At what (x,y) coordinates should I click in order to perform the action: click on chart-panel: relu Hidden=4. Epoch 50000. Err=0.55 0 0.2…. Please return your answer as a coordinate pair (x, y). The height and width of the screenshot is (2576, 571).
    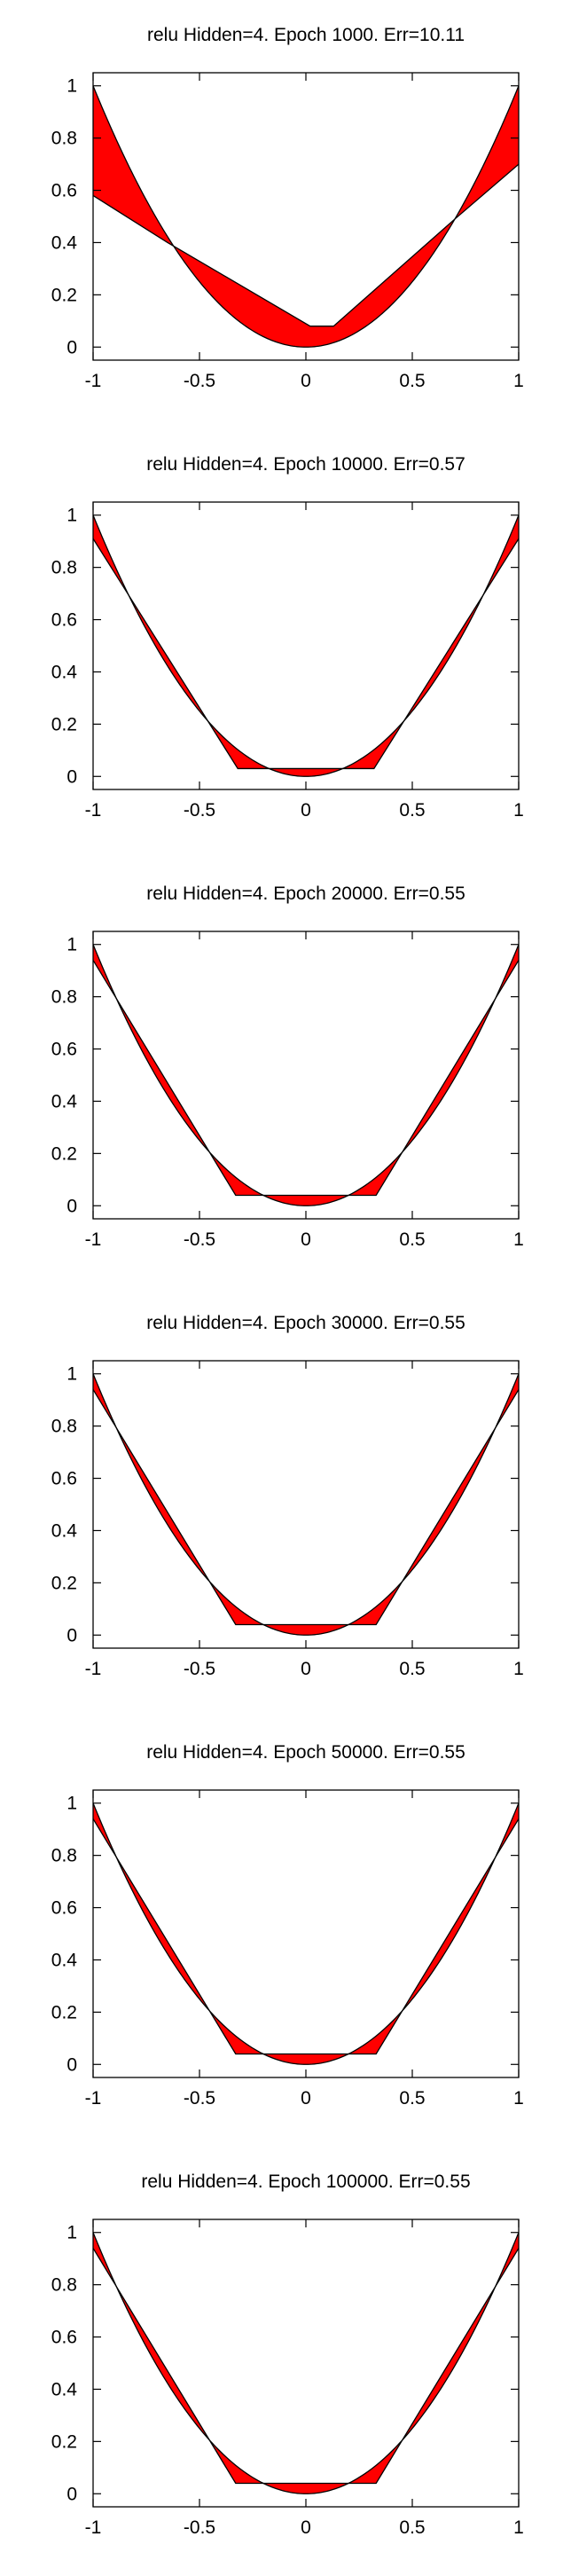
    Looking at the image, I should click on (287, 1925).